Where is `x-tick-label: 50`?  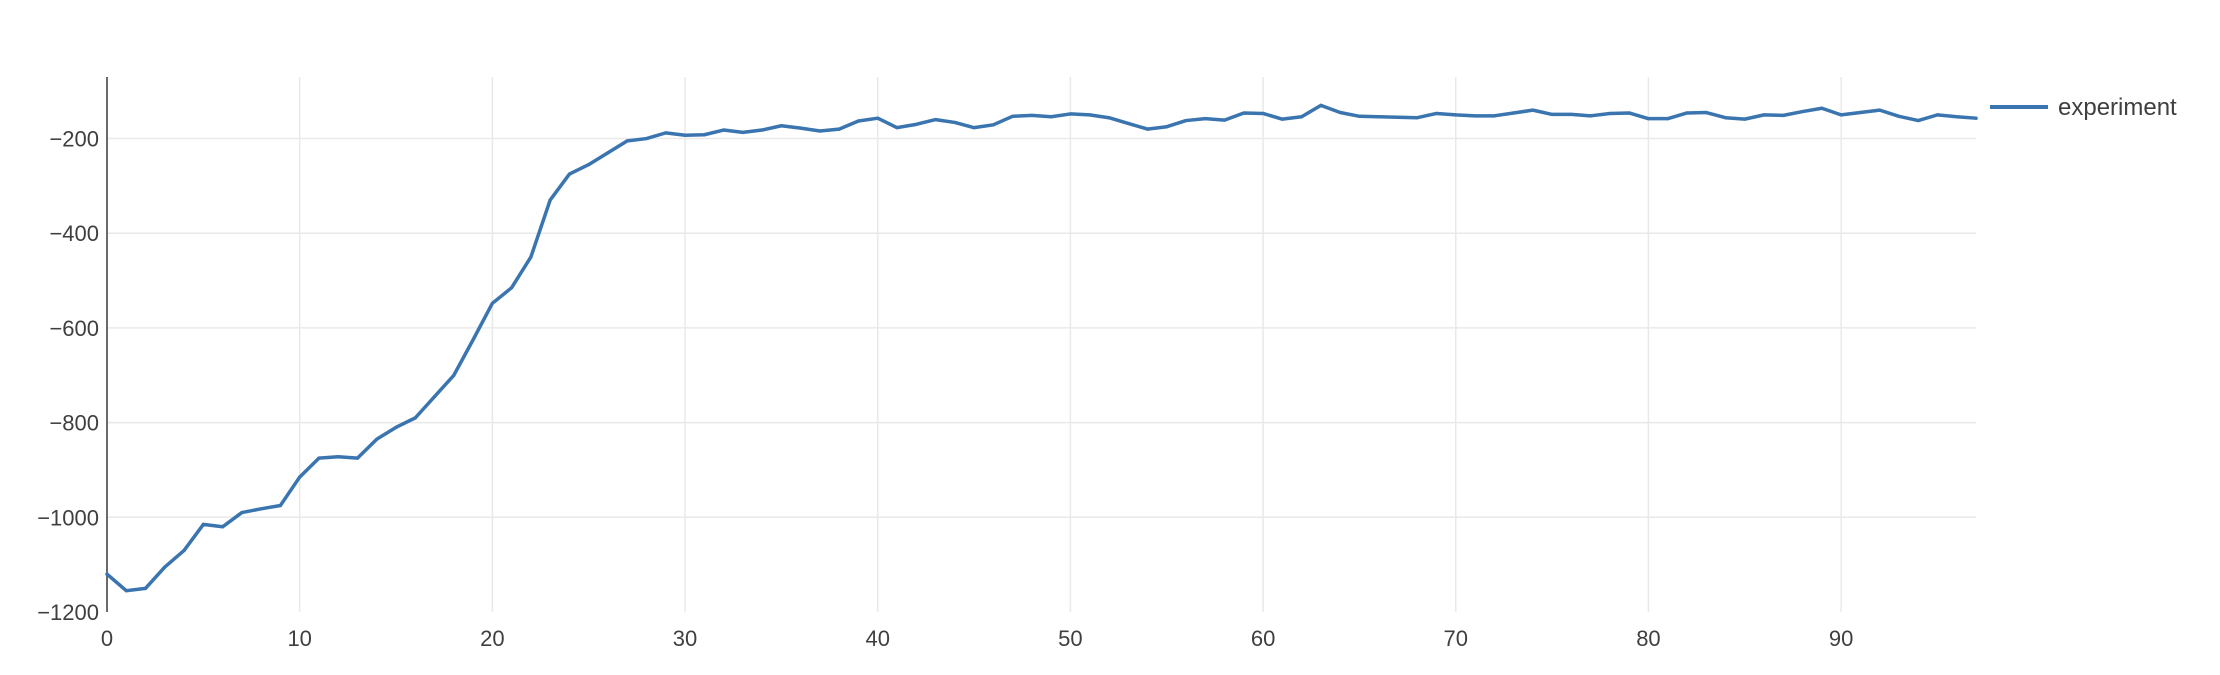
x-tick-label: 50 is located at coordinates (1070, 638).